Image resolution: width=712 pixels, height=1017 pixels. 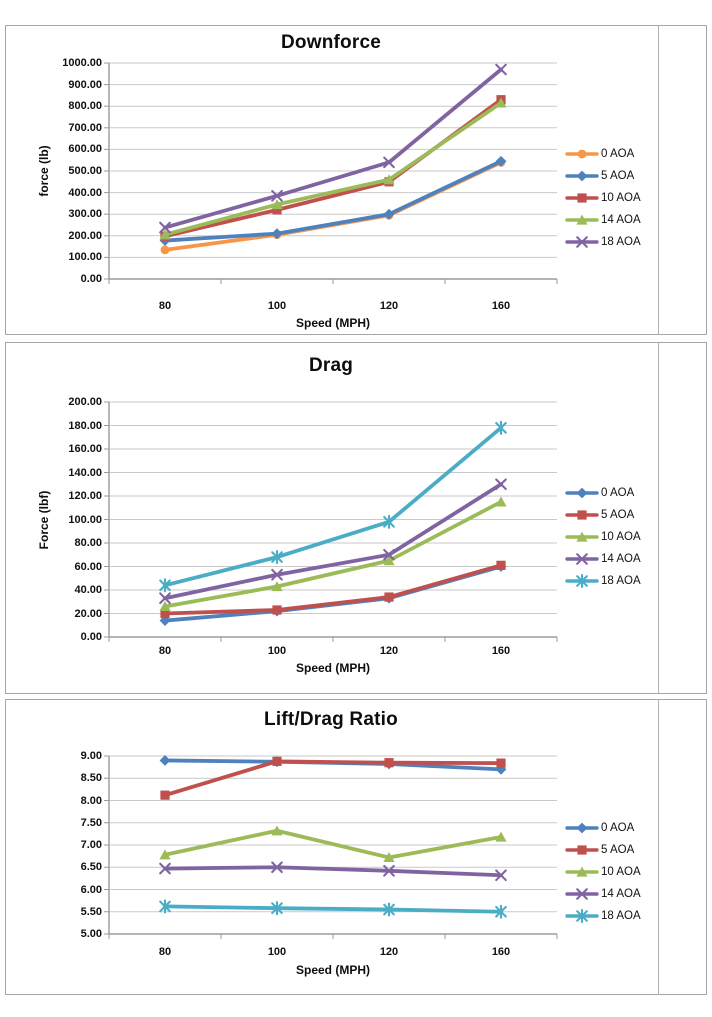 What do you see at coordinates (91, 756) in the screenshot?
I see `y-tick-label: 9.00` at bounding box center [91, 756].